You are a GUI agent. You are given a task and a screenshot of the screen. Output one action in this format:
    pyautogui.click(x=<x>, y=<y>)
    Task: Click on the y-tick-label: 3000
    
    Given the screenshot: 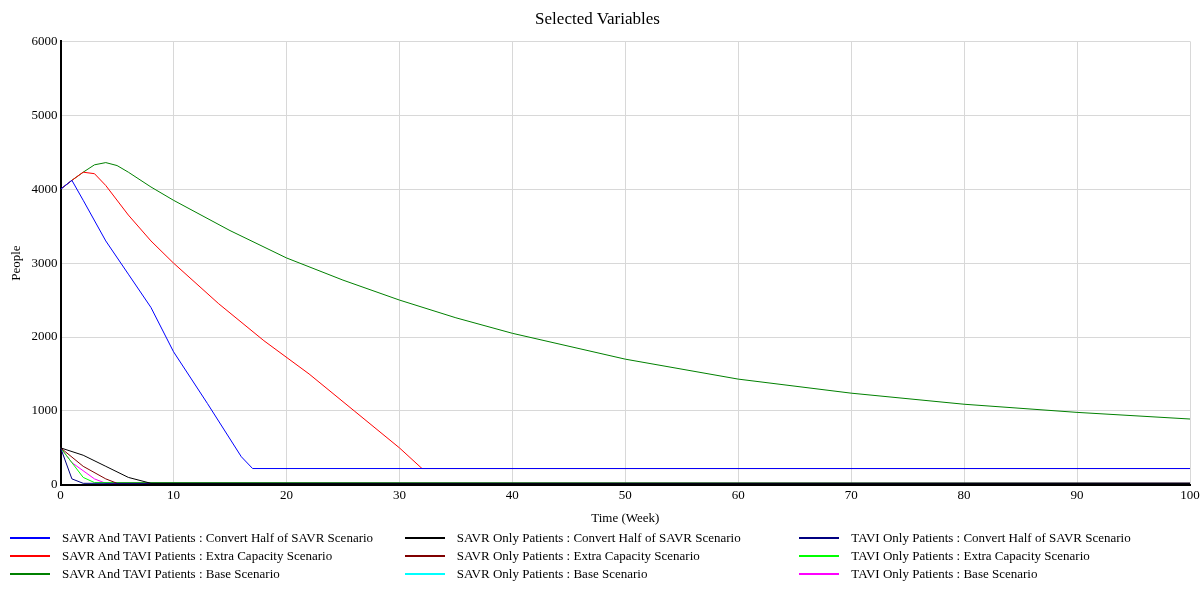 What is the action you would take?
    pyautogui.click(x=44, y=262)
    